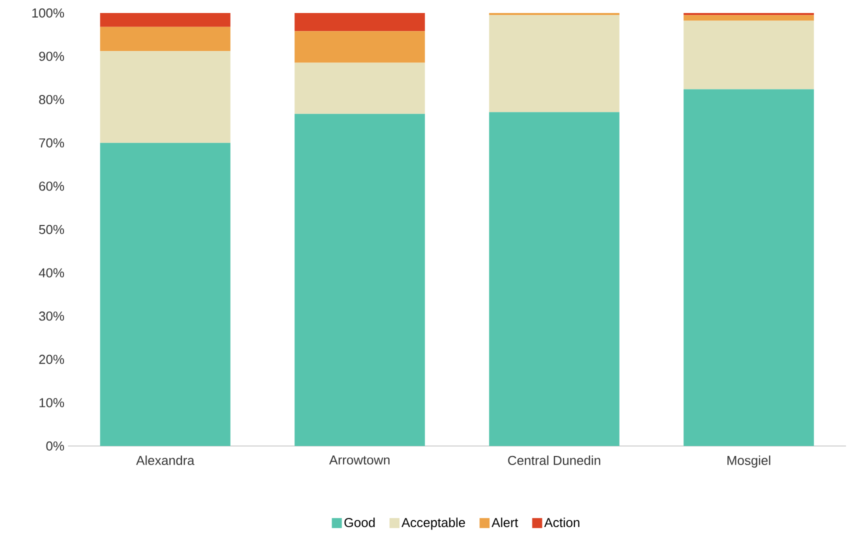  I want to click on legend-label: Action, so click(562, 523).